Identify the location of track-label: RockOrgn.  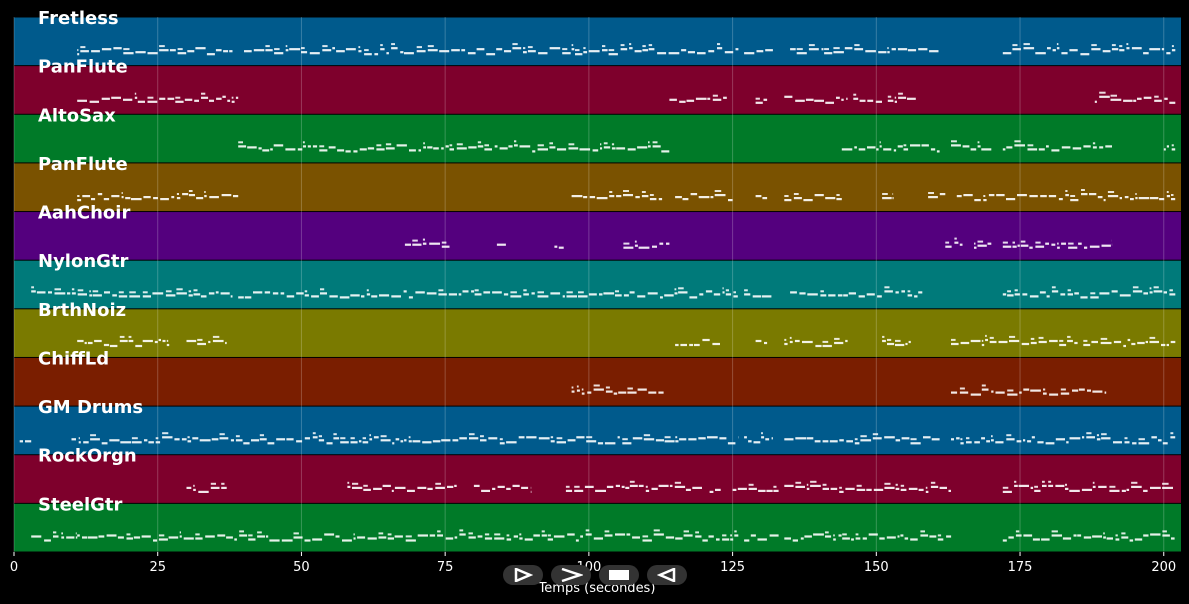
(87, 456).